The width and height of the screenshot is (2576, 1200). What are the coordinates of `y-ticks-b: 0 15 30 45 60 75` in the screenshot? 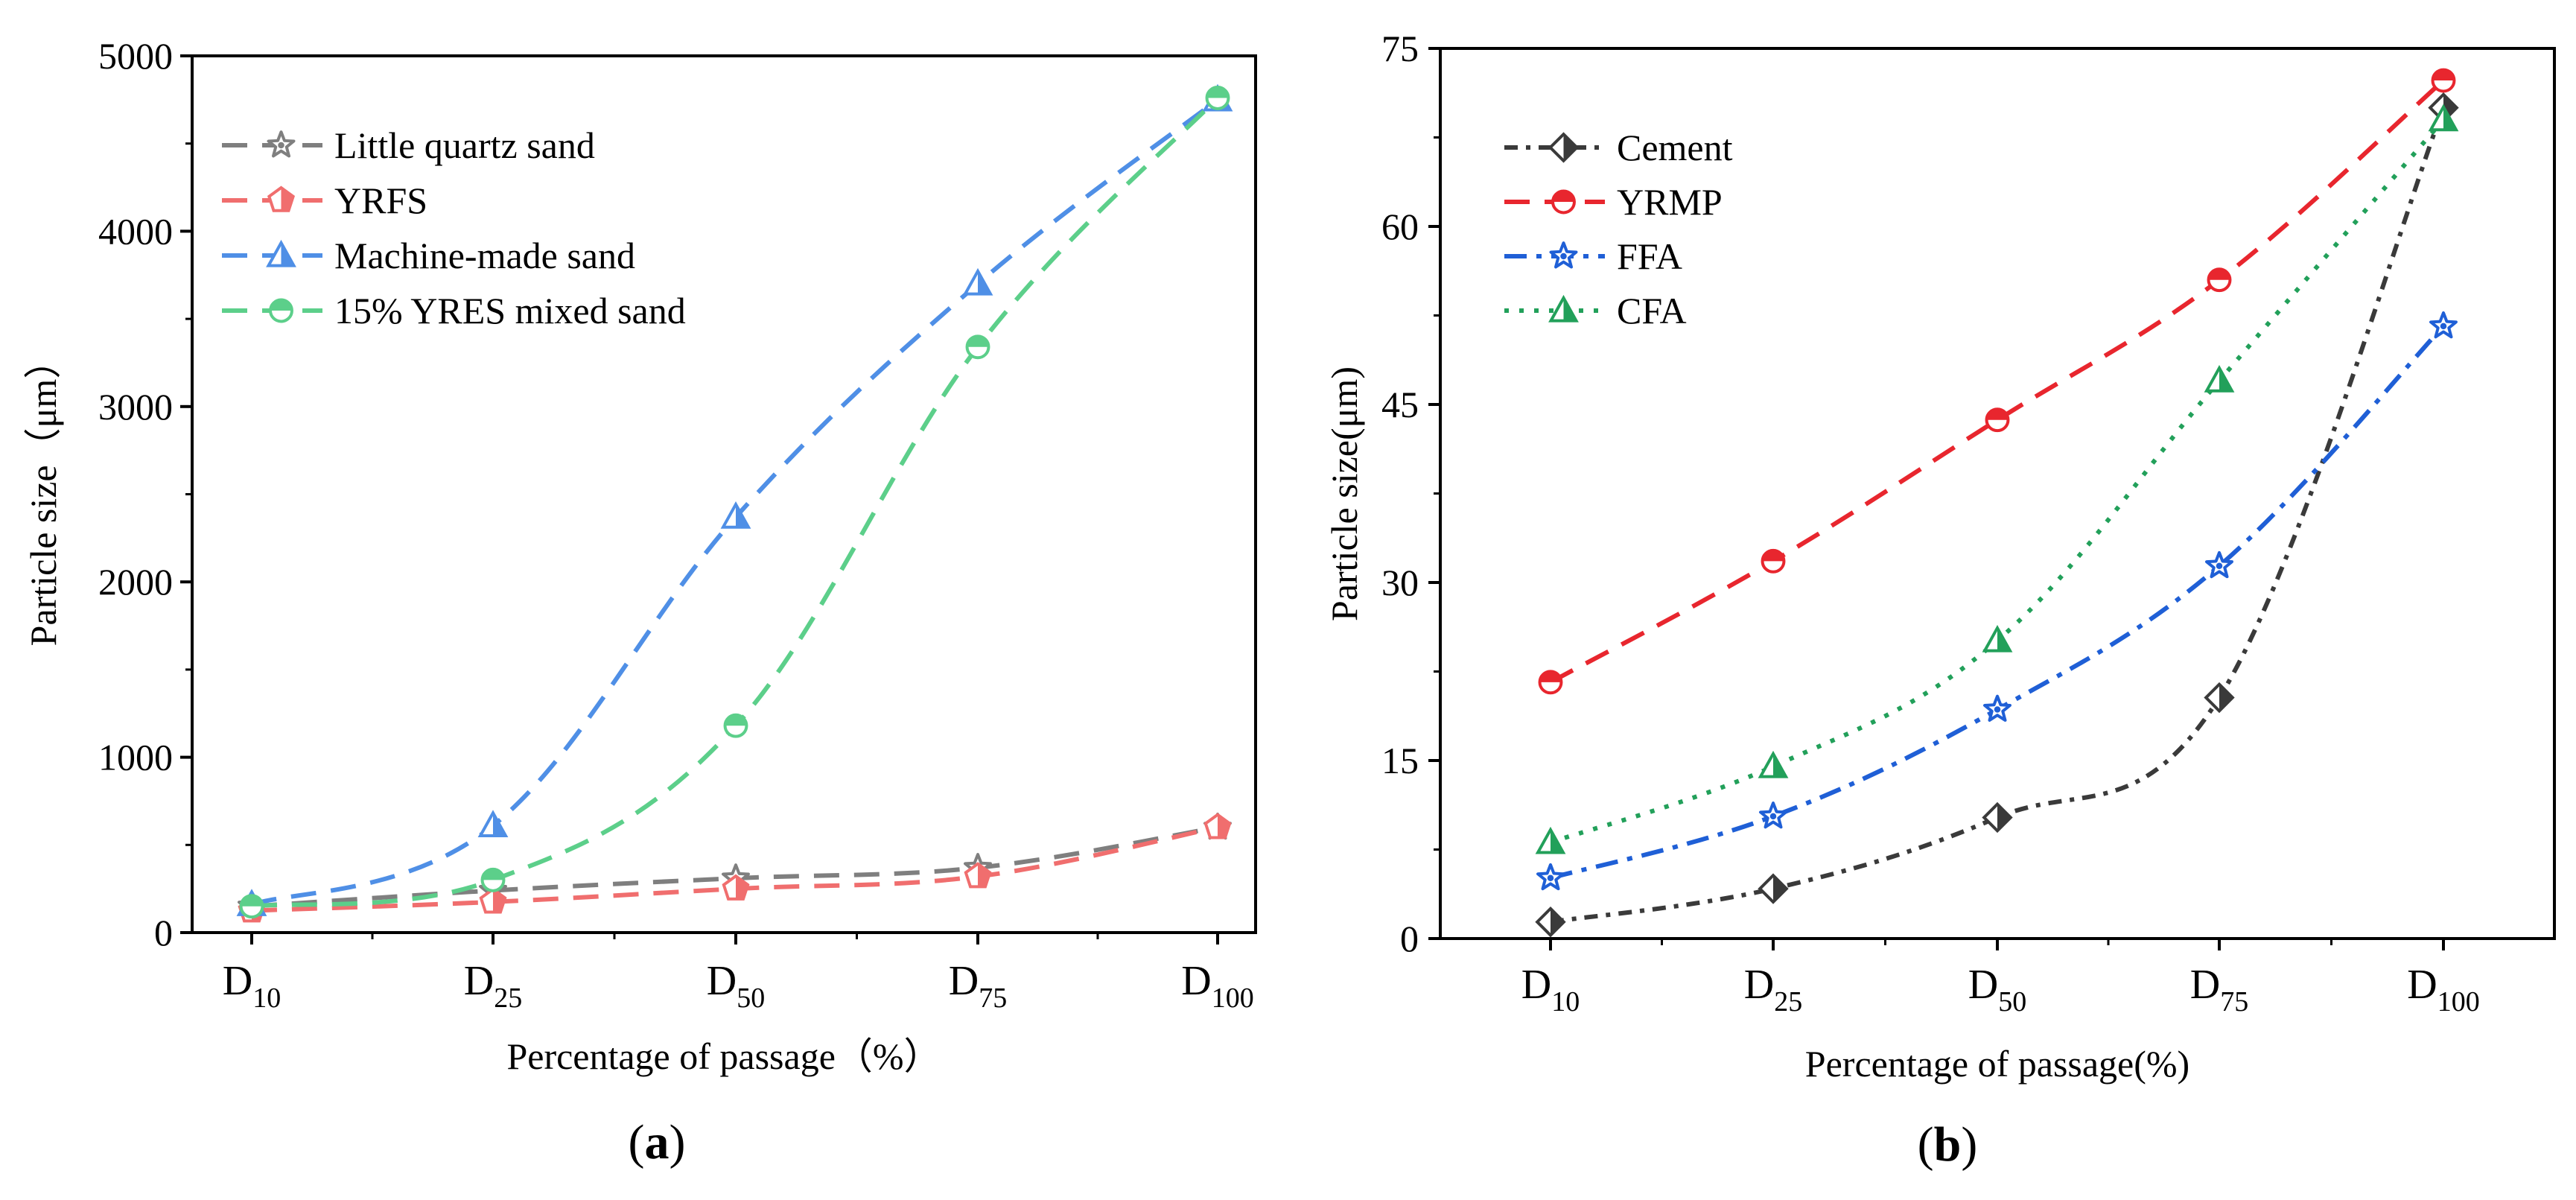 It's located at (1410, 494).